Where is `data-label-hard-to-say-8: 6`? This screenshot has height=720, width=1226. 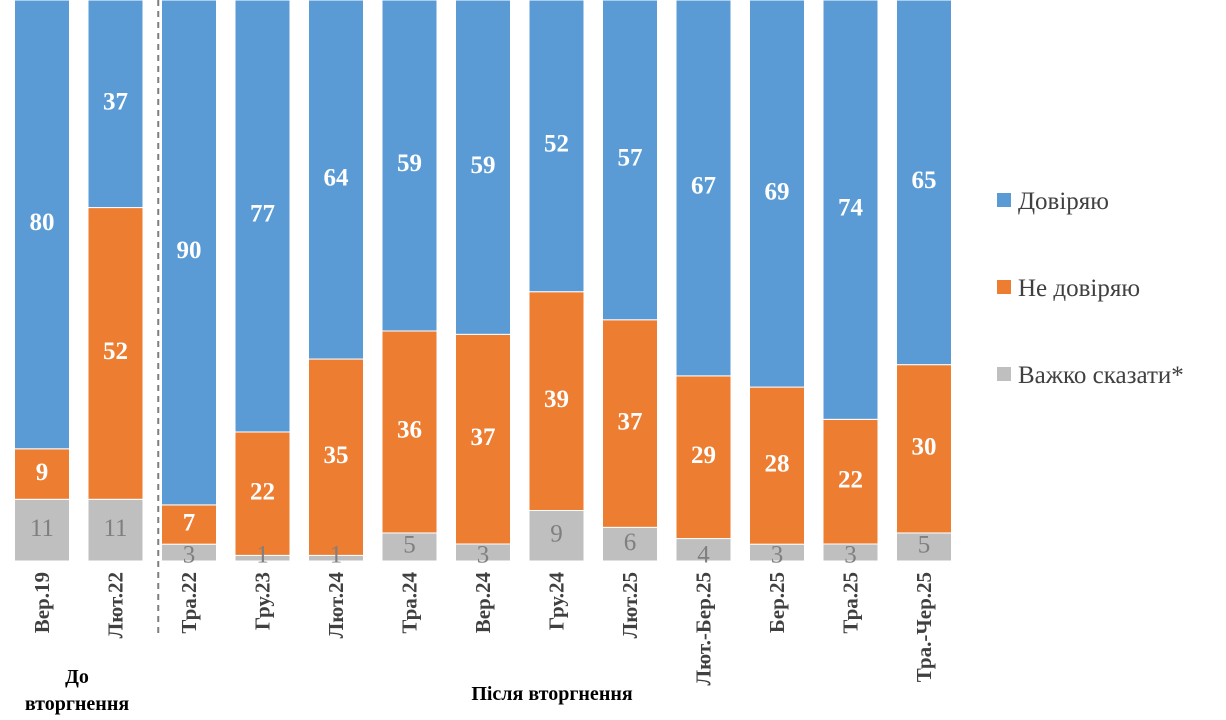 data-label-hard-to-say-8: 6 is located at coordinates (630, 542).